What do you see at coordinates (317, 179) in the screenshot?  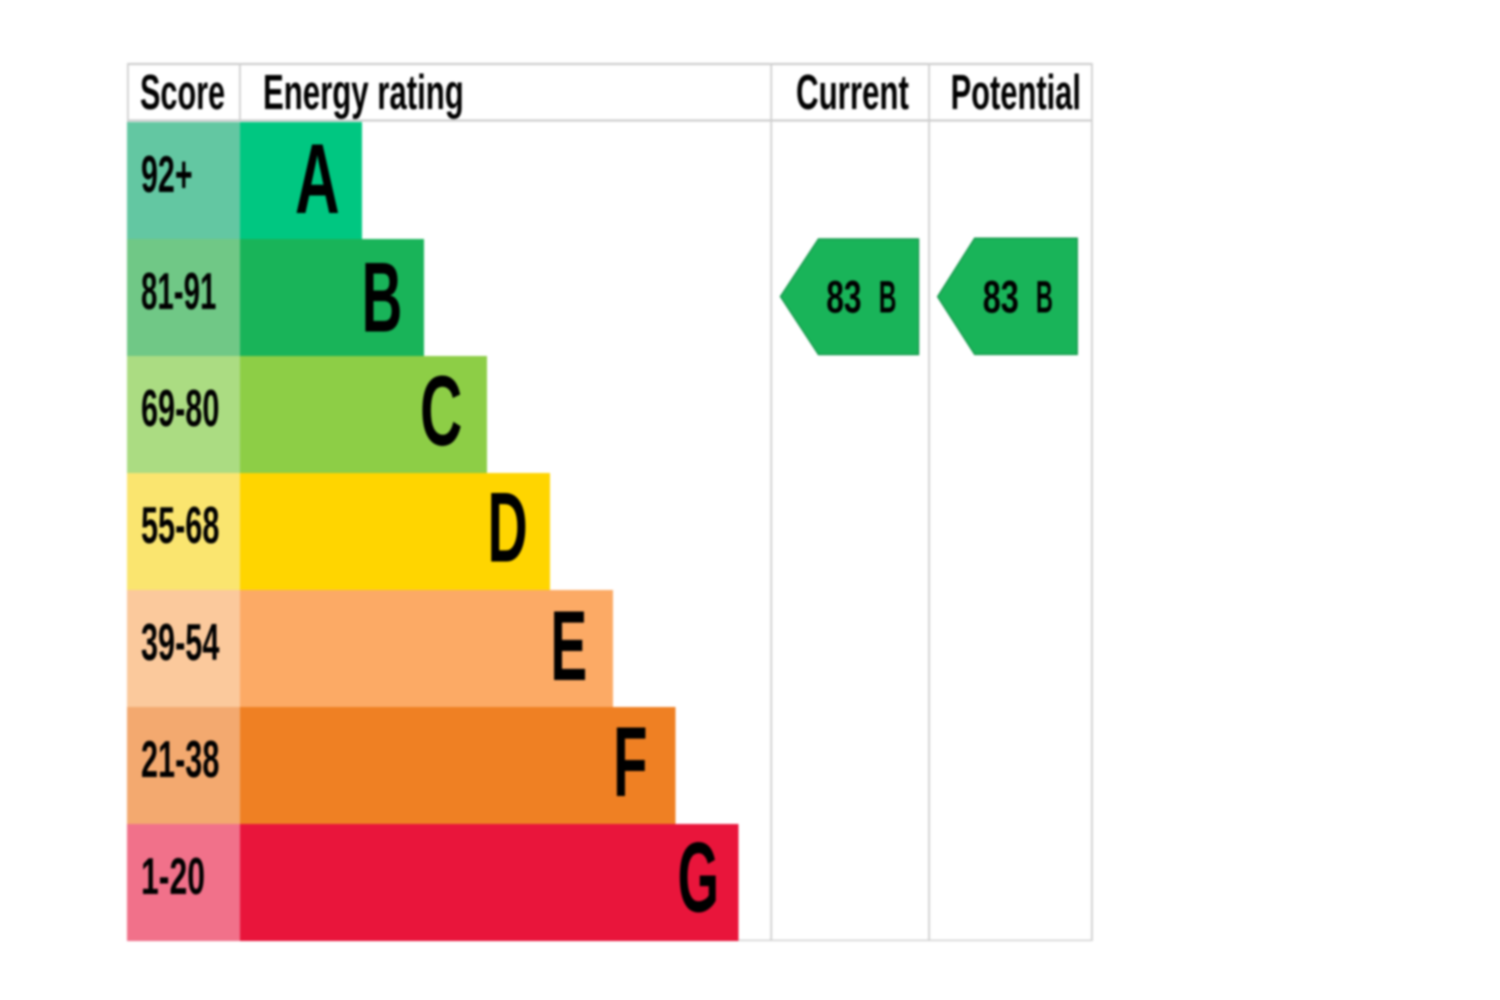 I see `svg-text: A` at bounding box center [317, 179].